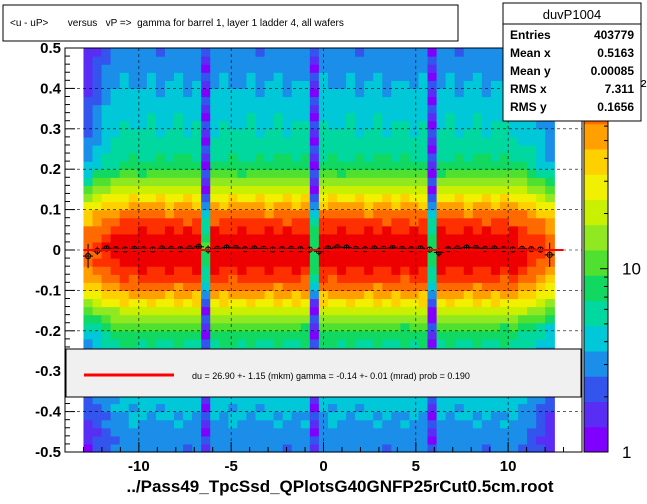 The width and height of the screenshot is (647, 504). Describe the element at coordinates (530, 53) in the screenshot. I see `stats-row-label: Mean x` at that location.